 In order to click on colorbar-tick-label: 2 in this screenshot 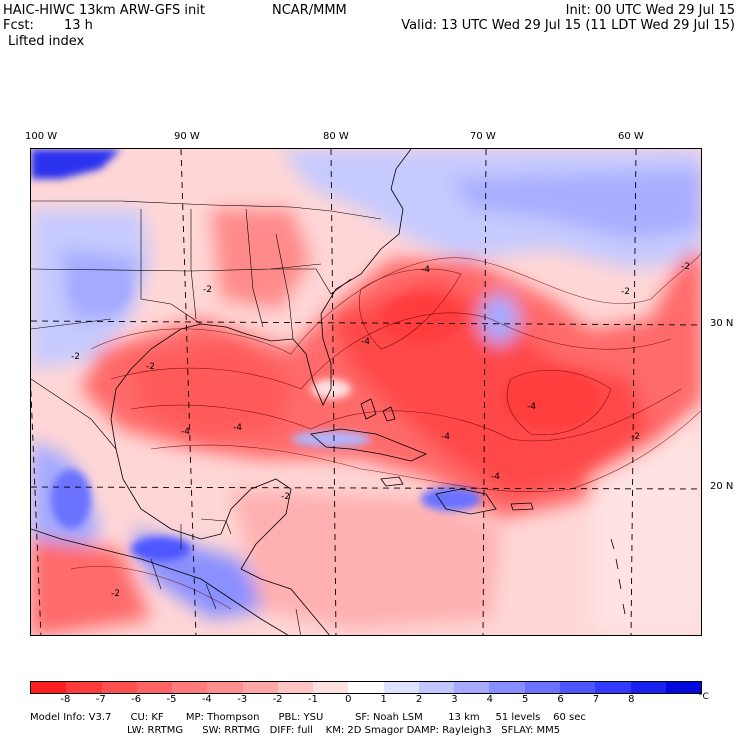, I will do `click(419, 699)`.